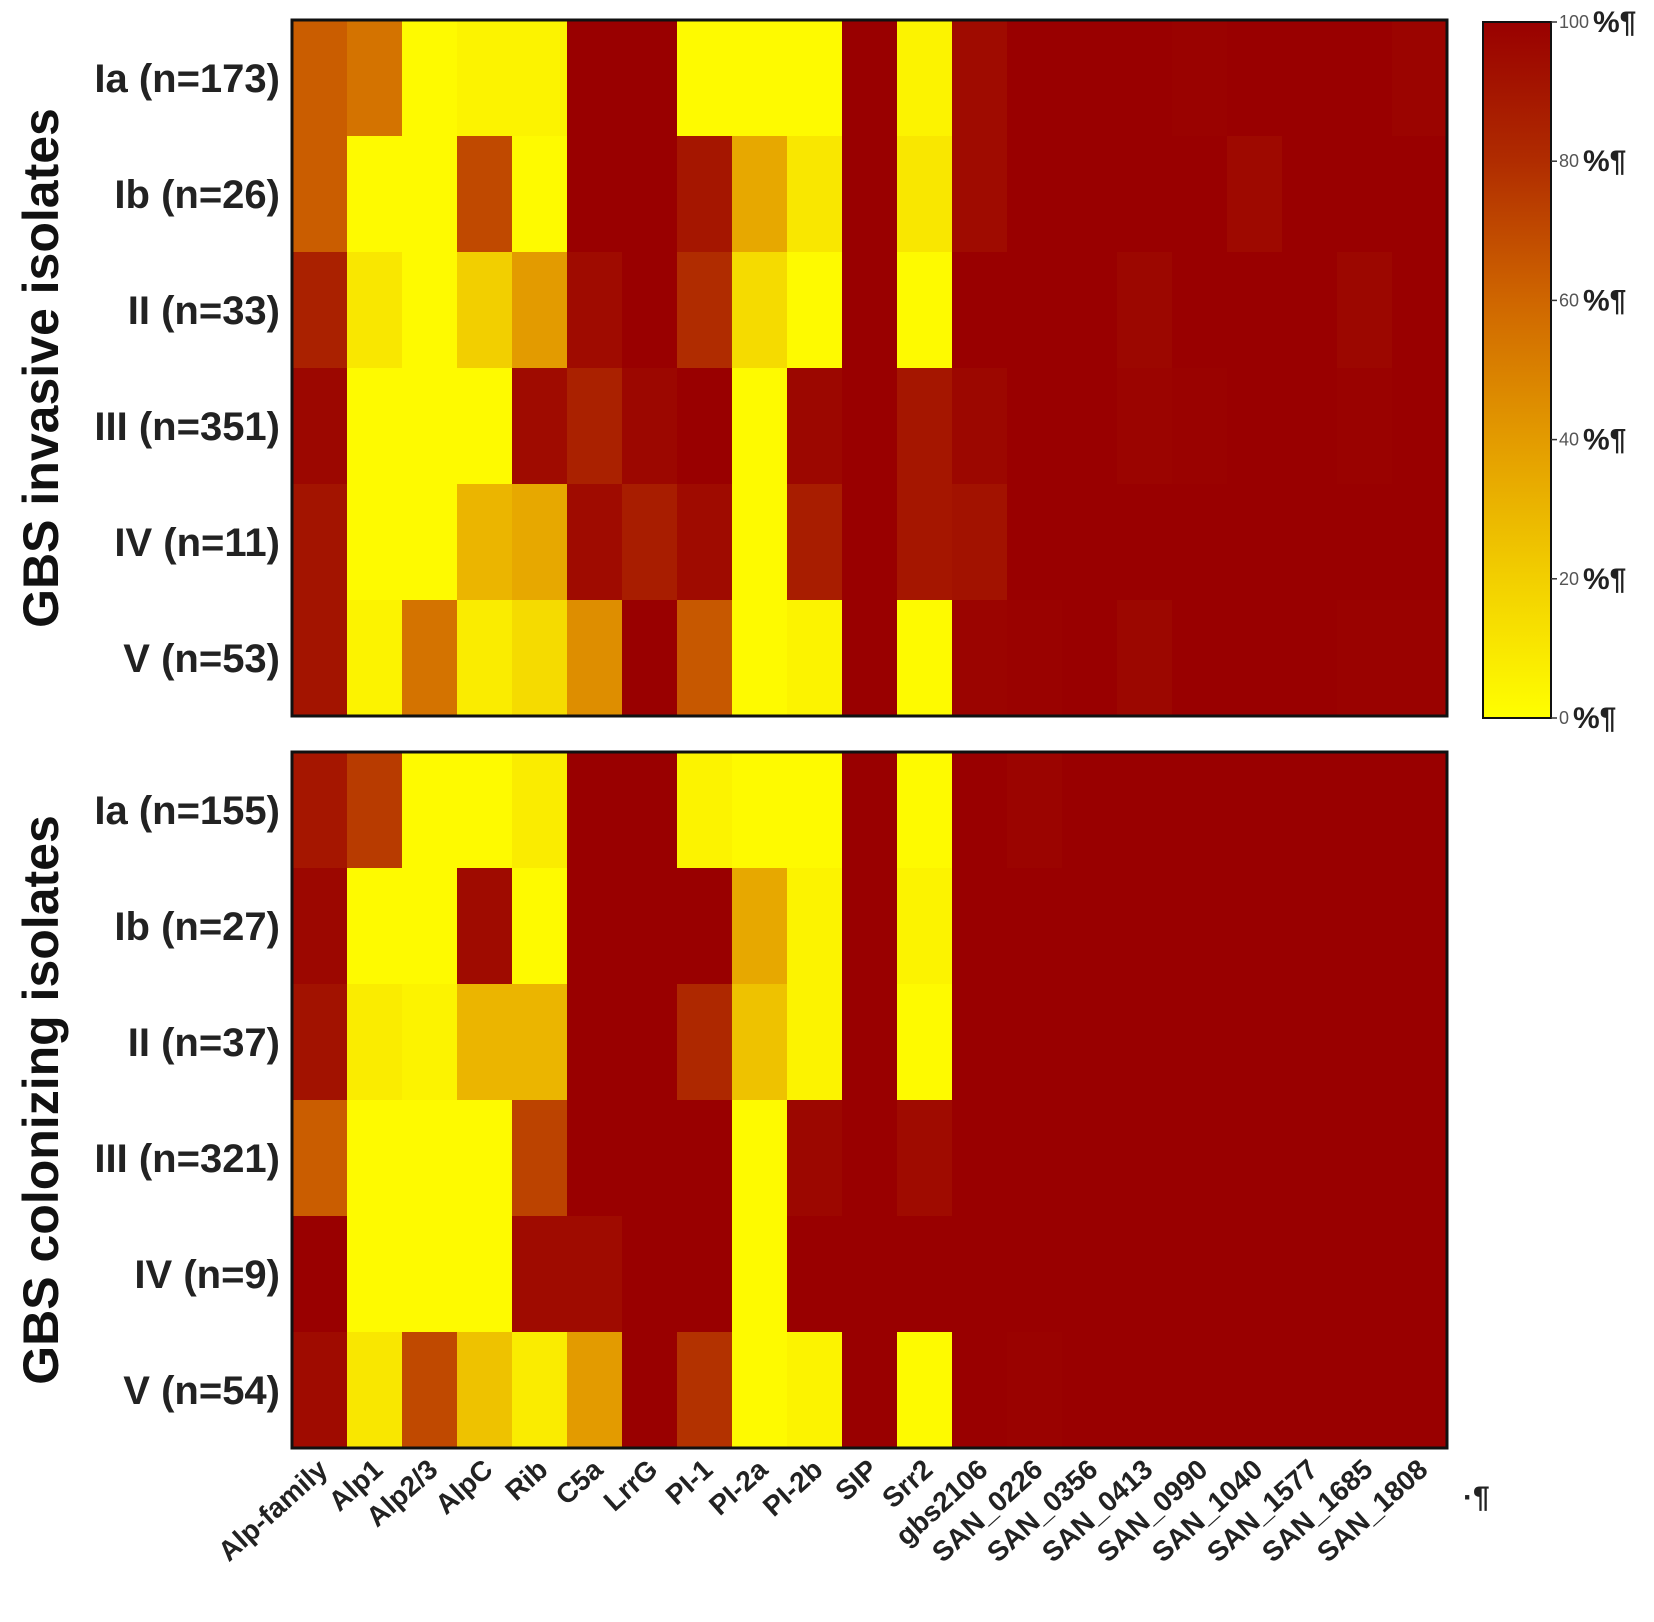  I want to click on stray-mark: ·¶, so click(1476, 1497).